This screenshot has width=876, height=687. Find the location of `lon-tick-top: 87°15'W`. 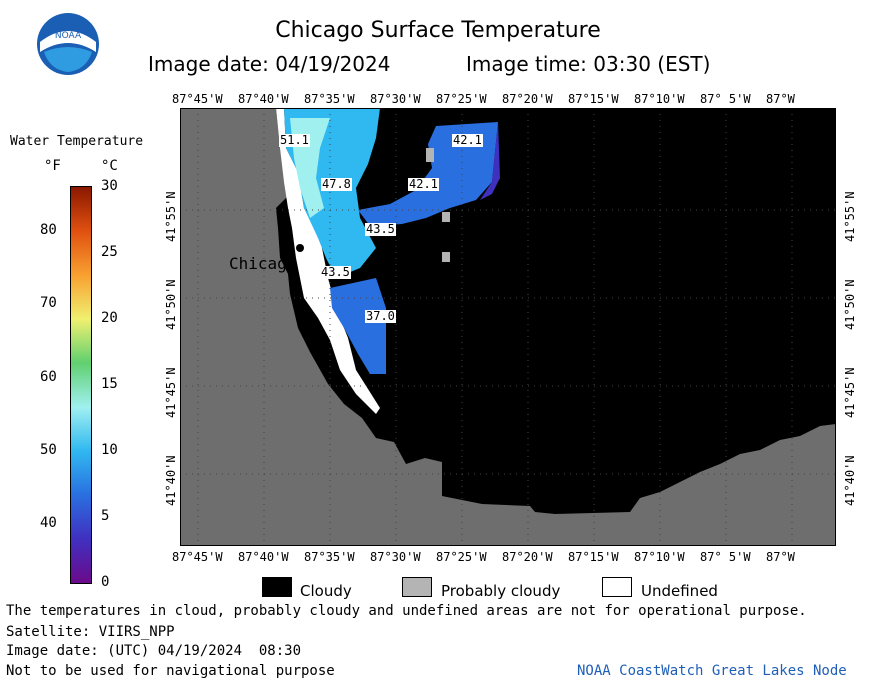

lon-tick-top: 87°15'W is located at coordinates (593, 99).